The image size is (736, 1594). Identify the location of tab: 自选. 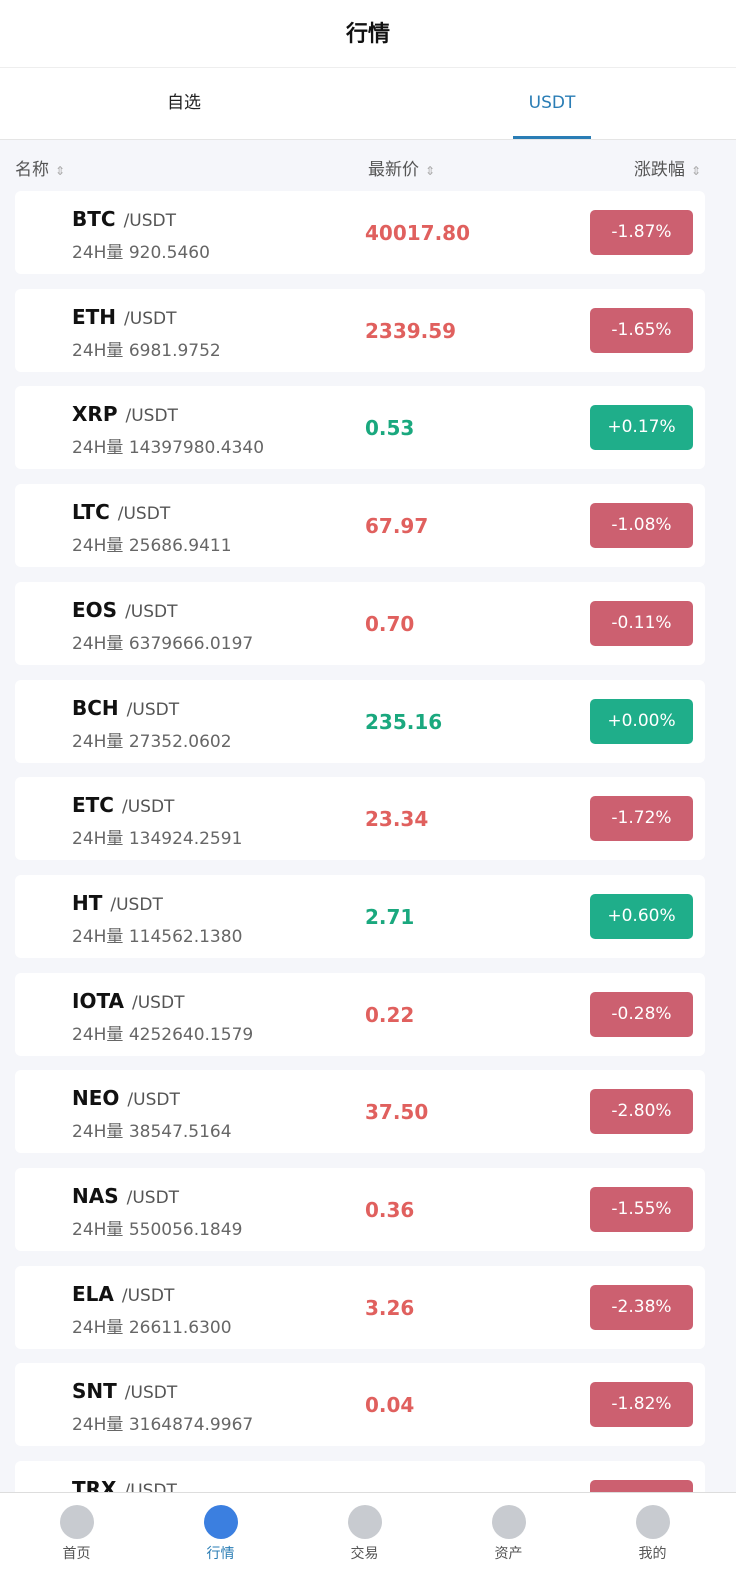
(184, 103).